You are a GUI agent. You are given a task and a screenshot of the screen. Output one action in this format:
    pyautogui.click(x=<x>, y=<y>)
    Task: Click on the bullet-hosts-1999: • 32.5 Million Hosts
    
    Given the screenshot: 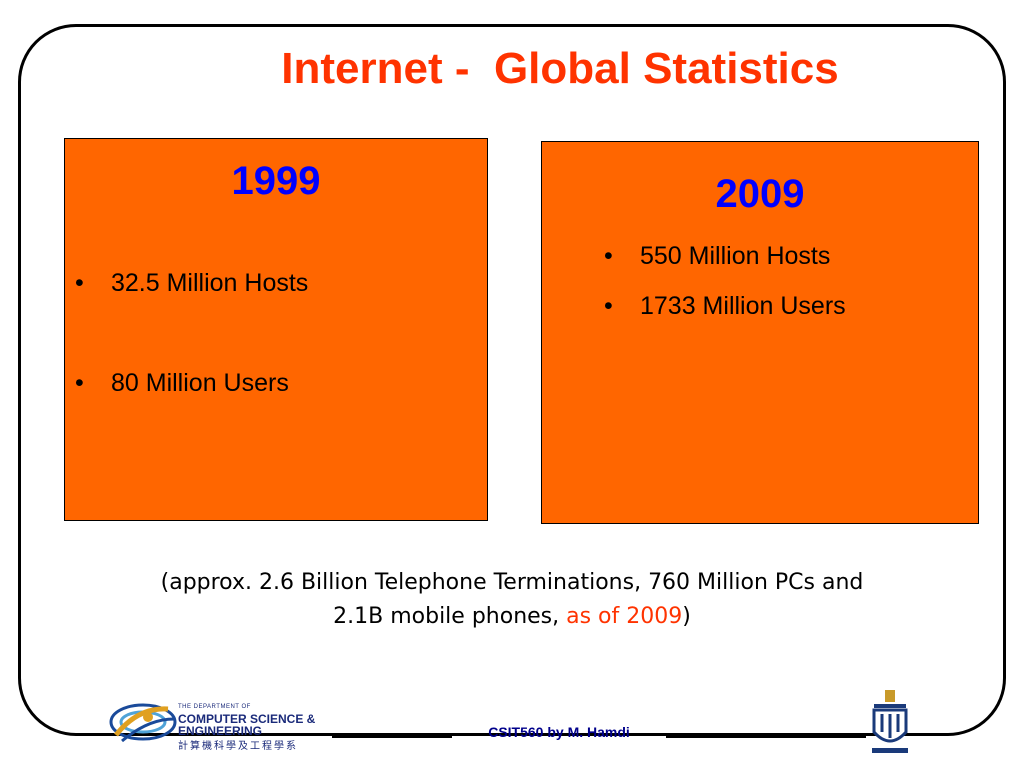 What is the action you would take?
    pyautogui.click(x=192, y=283)
    